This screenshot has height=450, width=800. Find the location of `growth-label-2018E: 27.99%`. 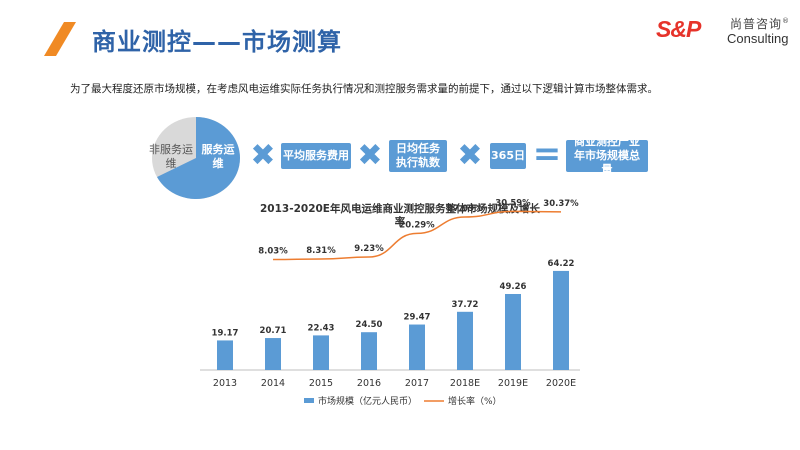

growth-label-2018E: 27.99% is located at coordinates (465, 209).